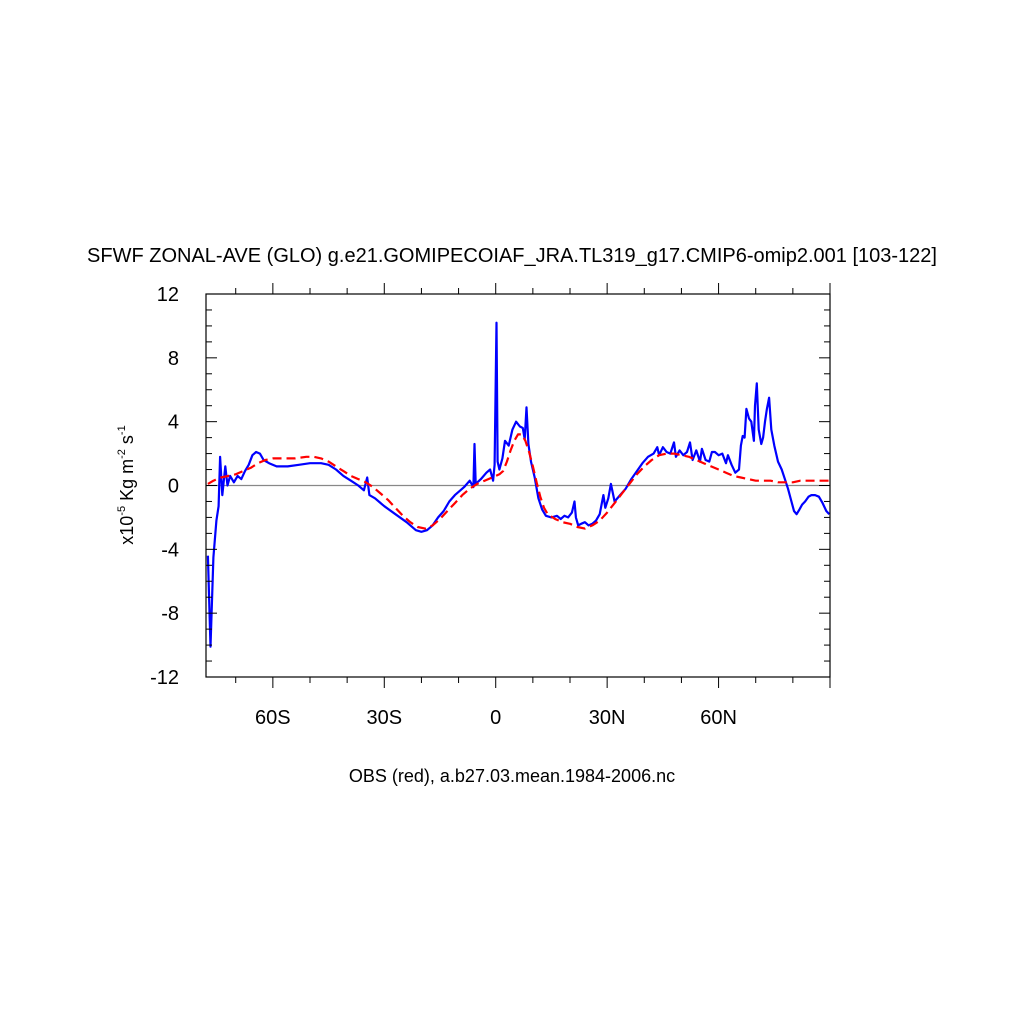  I want to click on y-axis-label: x10-5 Kg m-2 s-1, so click(126, 484).